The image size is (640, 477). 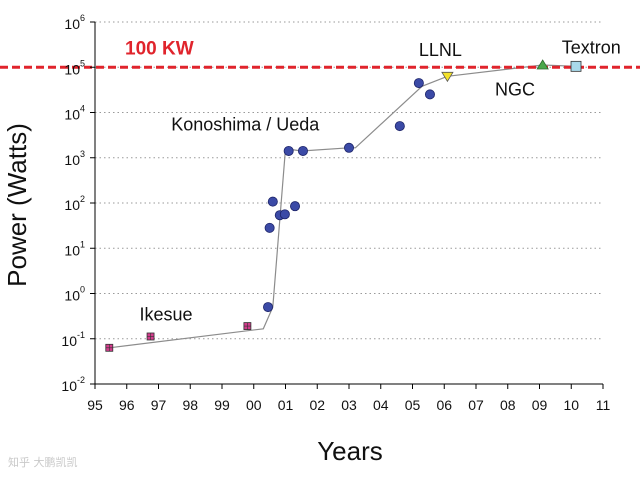 I want to click on x-axis-title: Years, so click(x=350, y=451).